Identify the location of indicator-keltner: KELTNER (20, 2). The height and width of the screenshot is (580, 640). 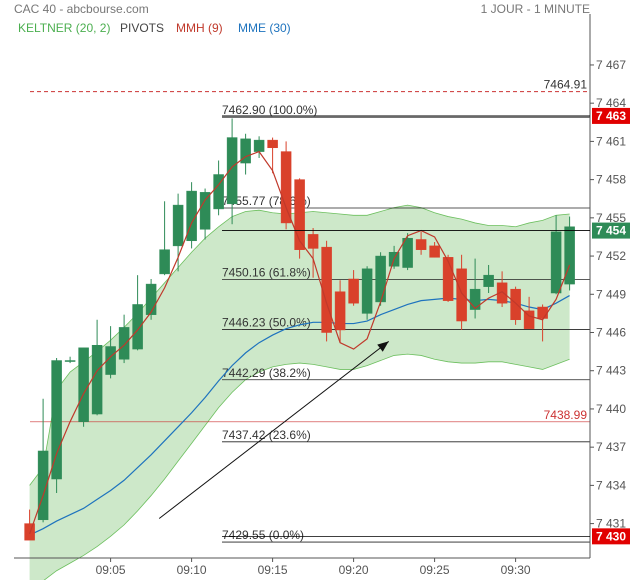
(64, 28).